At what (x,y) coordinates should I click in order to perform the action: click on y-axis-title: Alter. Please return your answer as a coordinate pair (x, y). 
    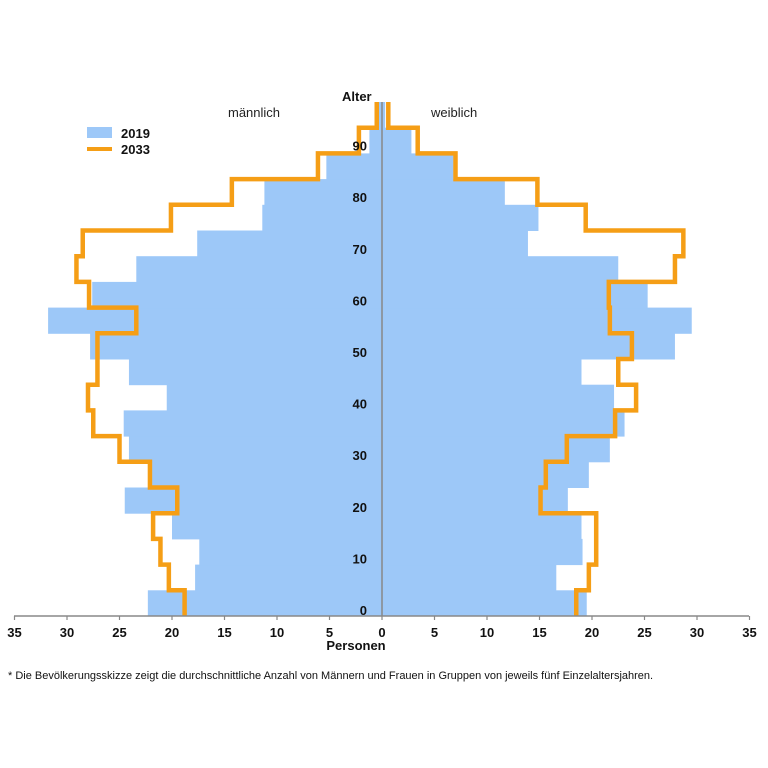
    Looking at the image, I should click on (357, 96).